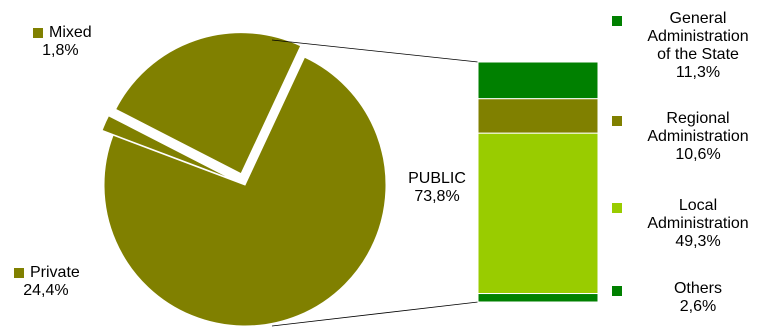  I want to click on pie-label-private: Private 24,4%, so click(47, 282).